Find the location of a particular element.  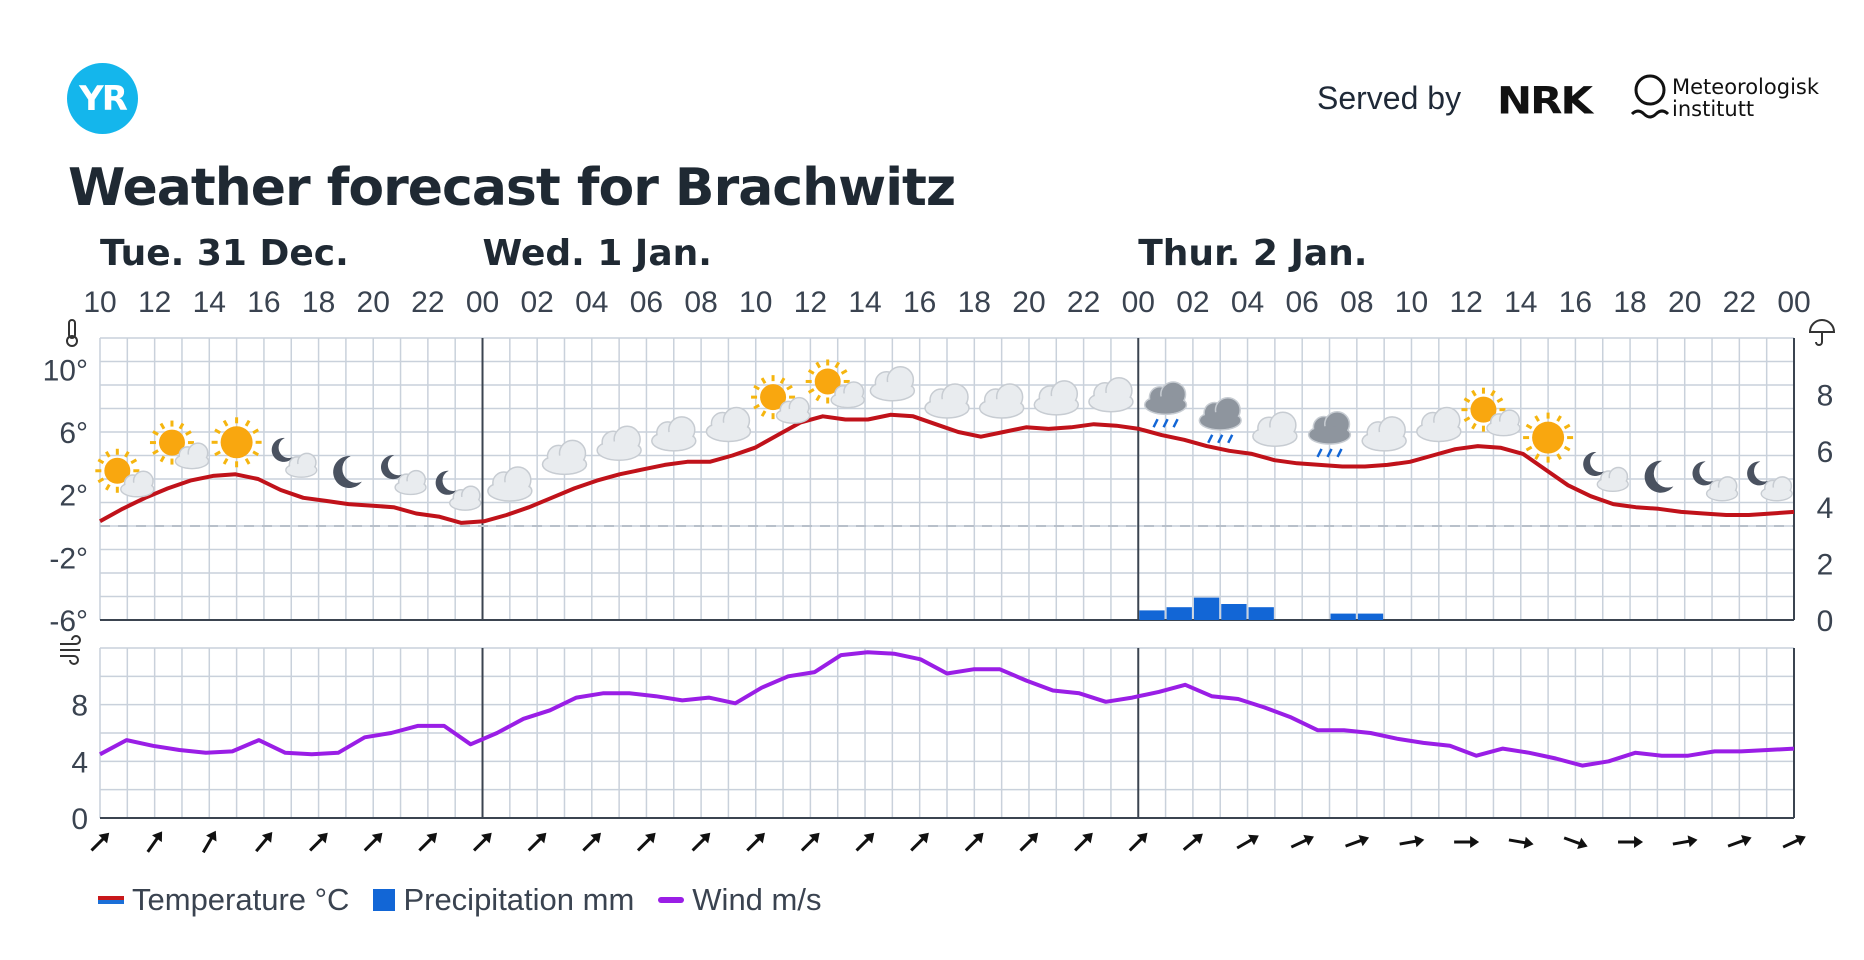

temperature-tick-label: 10° is located at coordinates (65, 370).